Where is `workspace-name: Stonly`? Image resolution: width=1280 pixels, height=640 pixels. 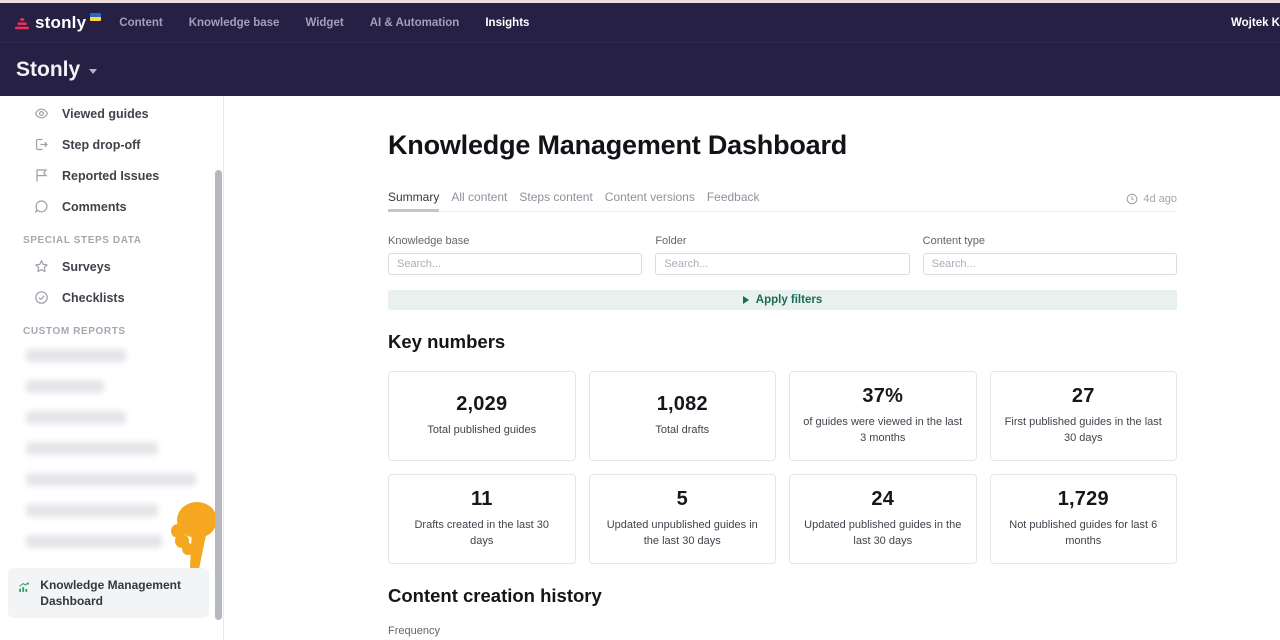 workspace-name: Stonly is located at coordinates (48, 69).